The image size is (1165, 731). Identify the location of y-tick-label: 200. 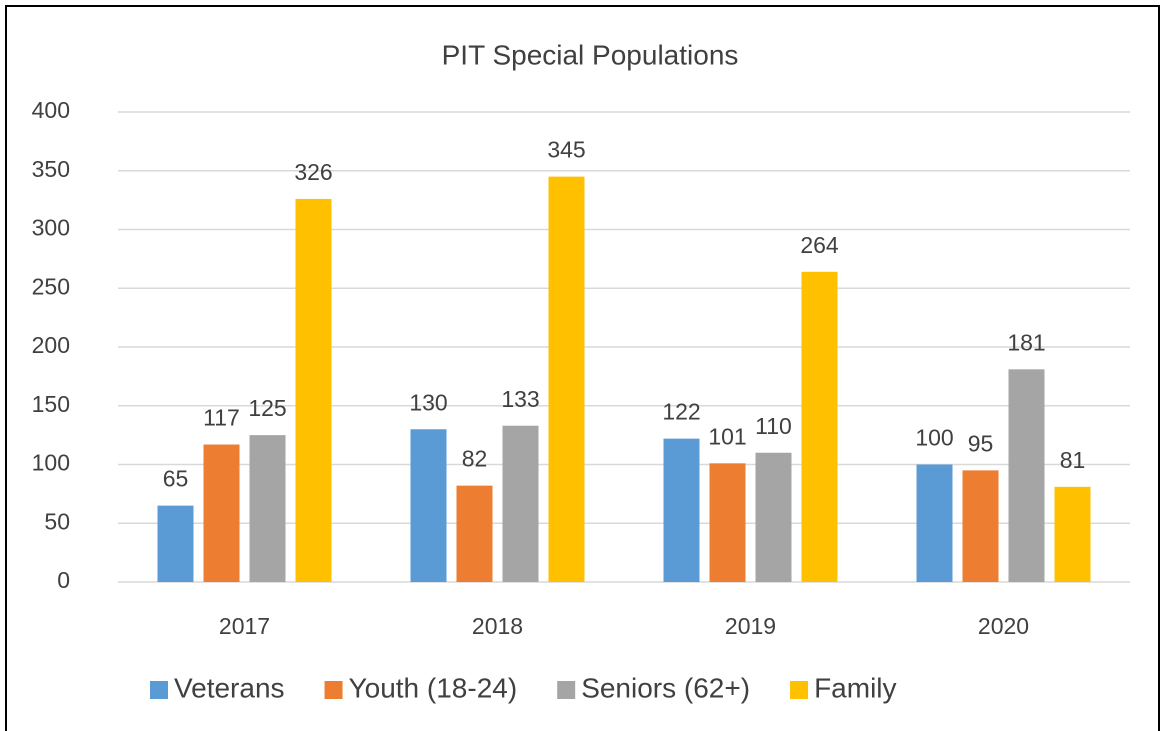
(51, 345).